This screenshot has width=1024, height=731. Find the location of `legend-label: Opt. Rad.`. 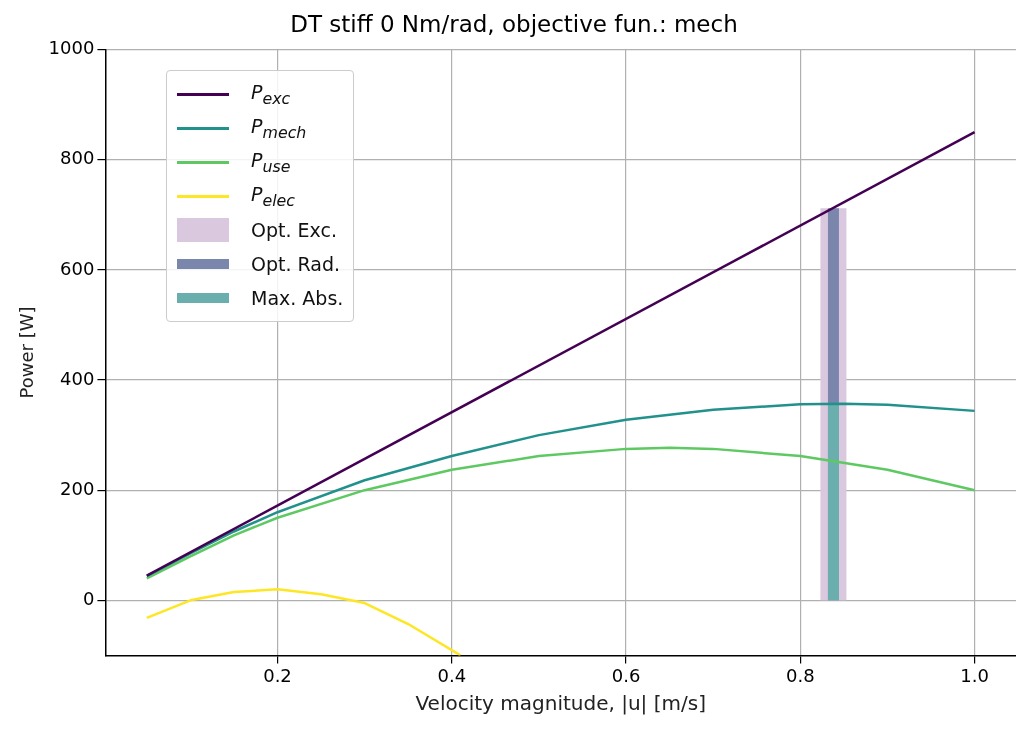

legend-label: Opt. Rad. is located at coordinates (296, 264).